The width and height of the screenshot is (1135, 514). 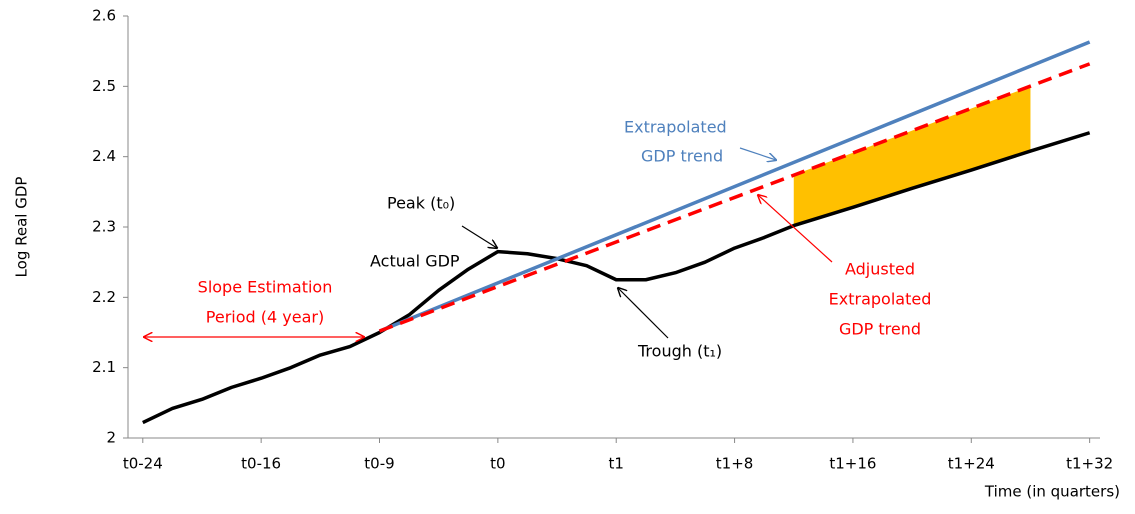 What do you see at coordinates (104, 86) in the screenshot?
I see `y-tick-label: 2.5` at bounding box center [104, 86].